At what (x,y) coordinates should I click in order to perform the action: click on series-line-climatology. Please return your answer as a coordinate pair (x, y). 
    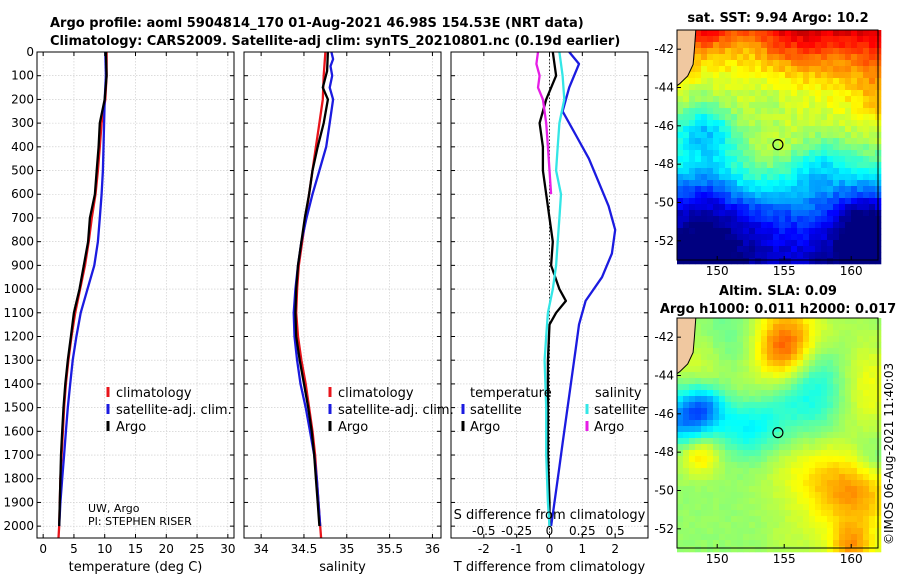
    Looking at the image, I should click on (311, 295).